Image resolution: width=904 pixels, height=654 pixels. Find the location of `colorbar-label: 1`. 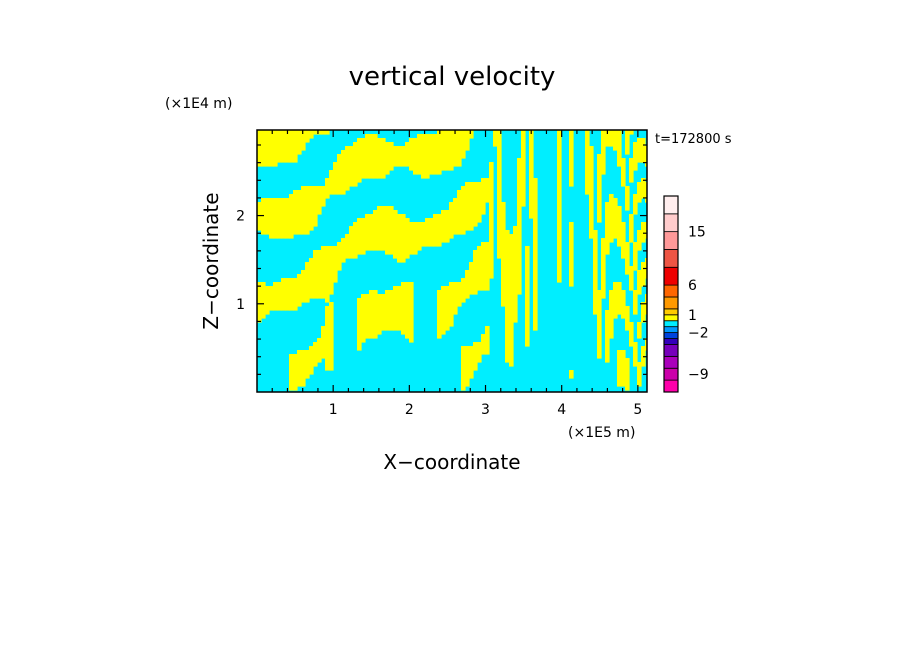

colorbar-label: 1 is located at coordinates (692, 316).